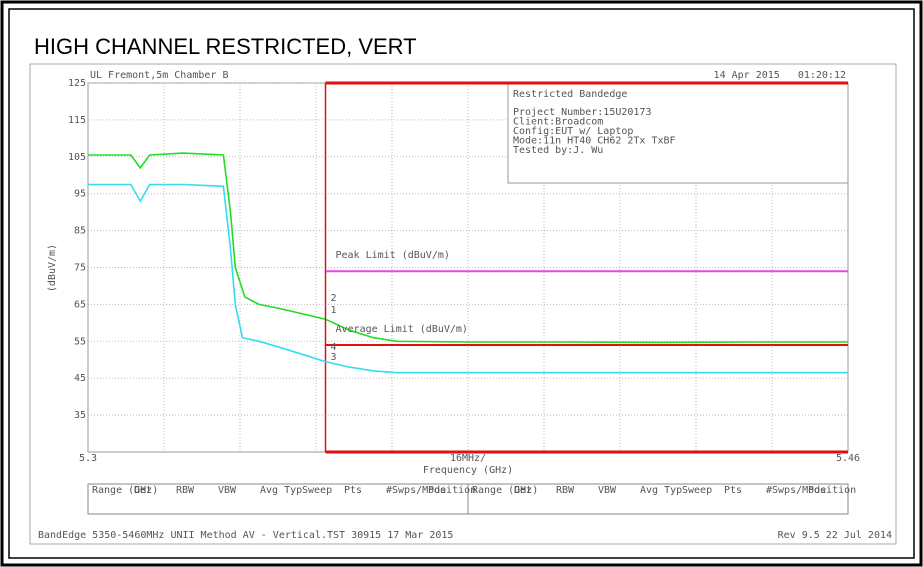  Describe the element at coordinates (334, 357) in the screenshot. I see `marker-label: 3` at that location.